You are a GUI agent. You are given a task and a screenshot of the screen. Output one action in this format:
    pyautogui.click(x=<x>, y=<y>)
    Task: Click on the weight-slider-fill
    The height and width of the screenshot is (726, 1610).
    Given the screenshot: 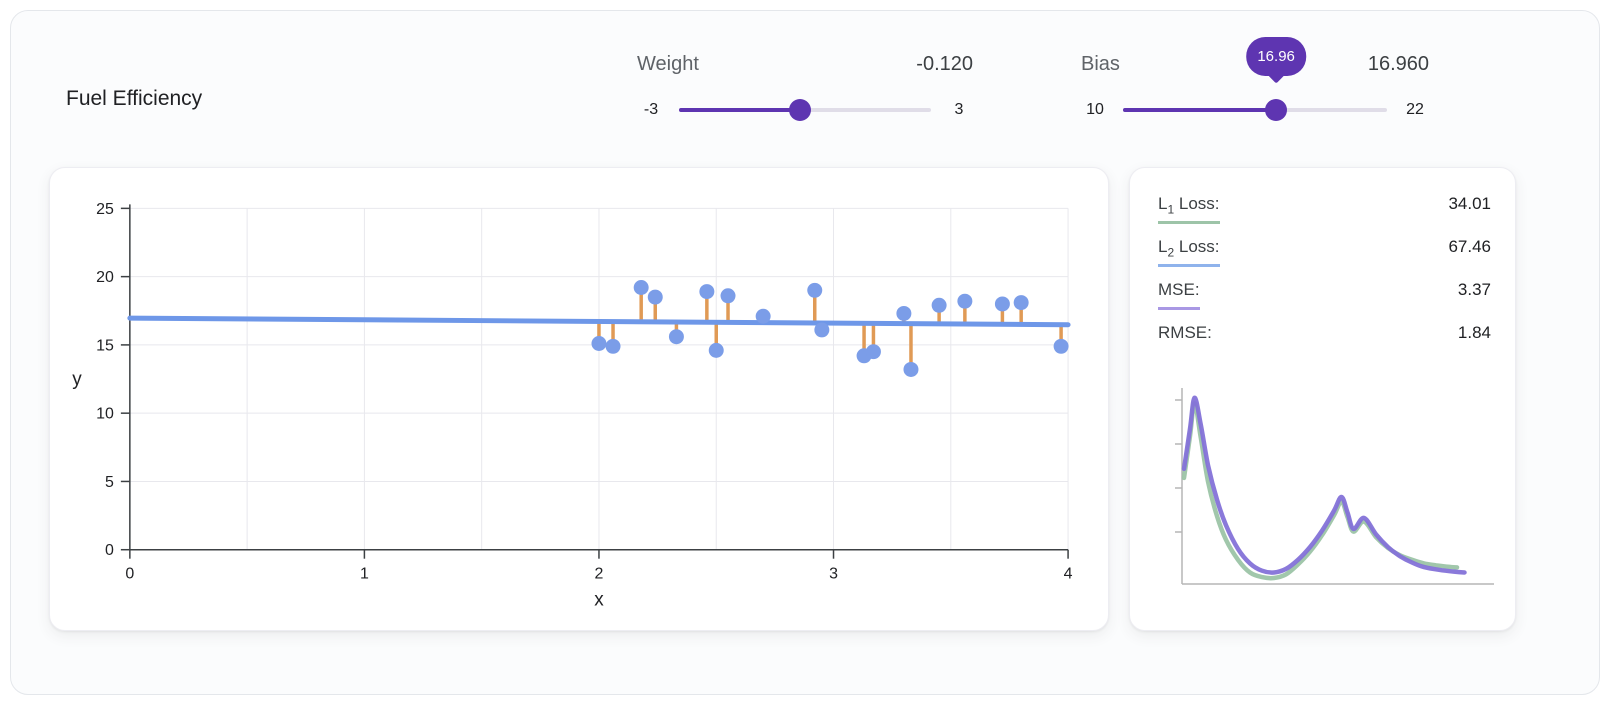 What is the action you would take?
    pyautogui.click(x=739, y=110)
    